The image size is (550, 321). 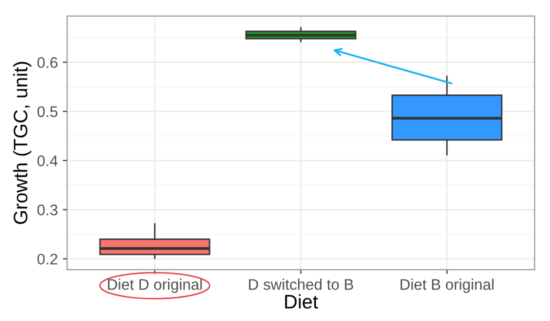 What do you see at coordinates (47, 160) in the screenshot?
I see `y-tick-label: 0.4` at bounding box center [47, 160].